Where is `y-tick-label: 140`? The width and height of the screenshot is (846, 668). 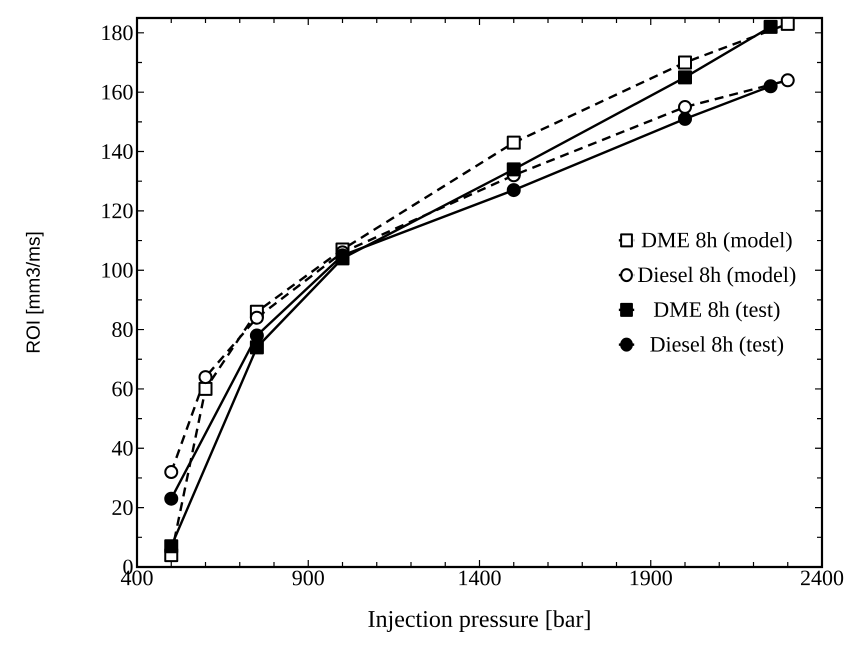 y-tick-label: 140 is located at coordinates (117, 151).